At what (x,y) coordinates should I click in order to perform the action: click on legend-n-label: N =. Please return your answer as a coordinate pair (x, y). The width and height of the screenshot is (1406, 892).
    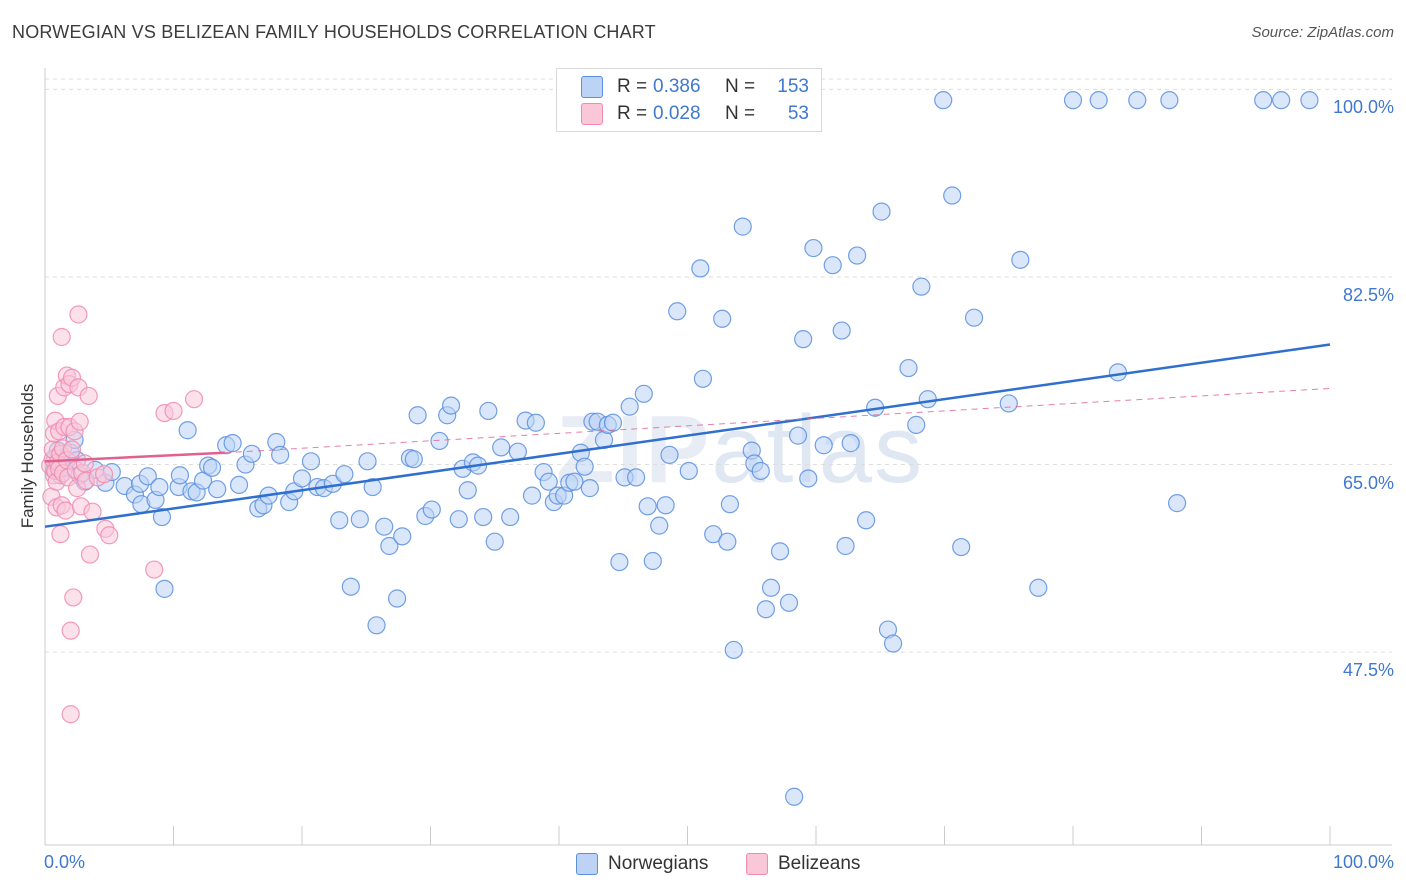
    Looking at the image, I should click on (740, 113).